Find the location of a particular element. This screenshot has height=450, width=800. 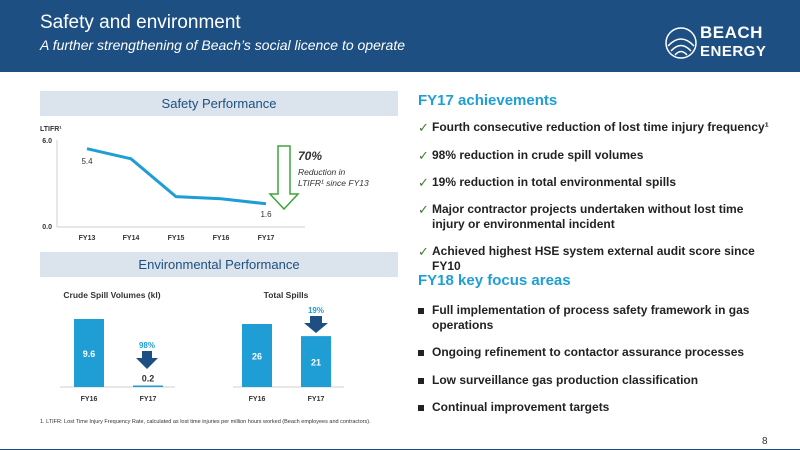

achievements-item: ✓ 98% reduction in crude spill volumes is located at coordinates (598, 155).